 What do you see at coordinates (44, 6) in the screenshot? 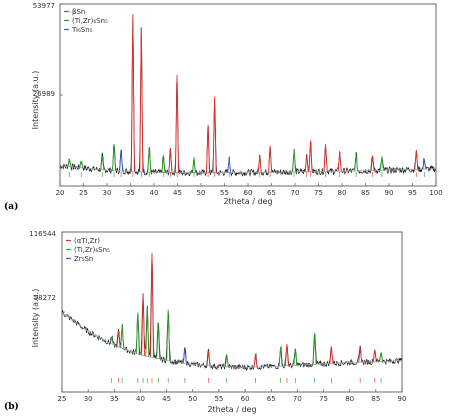
I see `panel-a-ytick-max: 53977` at bounding box center [44, 6].